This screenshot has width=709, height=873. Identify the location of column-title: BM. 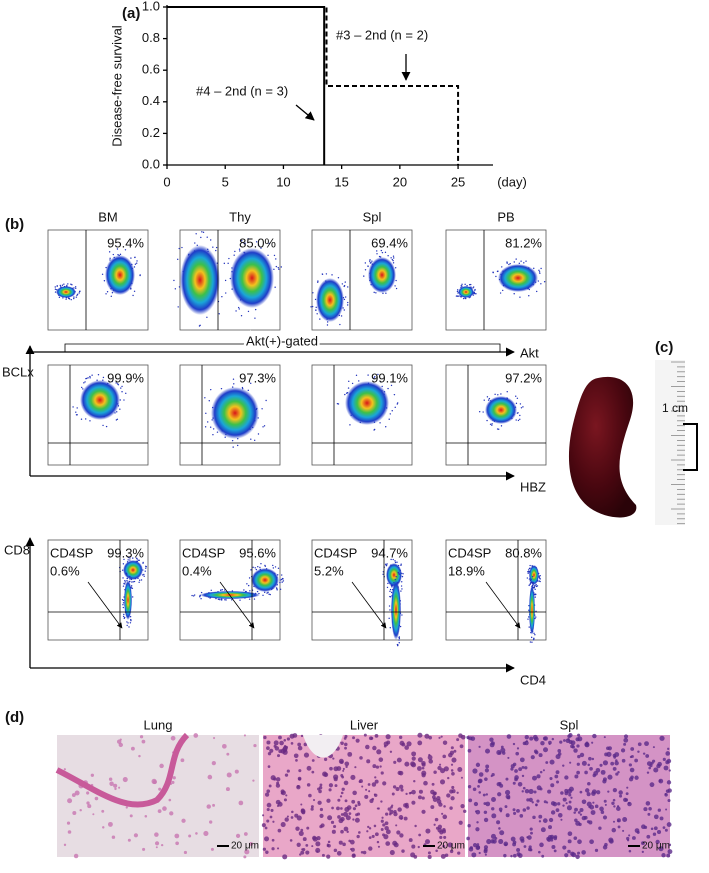
(108, 216).